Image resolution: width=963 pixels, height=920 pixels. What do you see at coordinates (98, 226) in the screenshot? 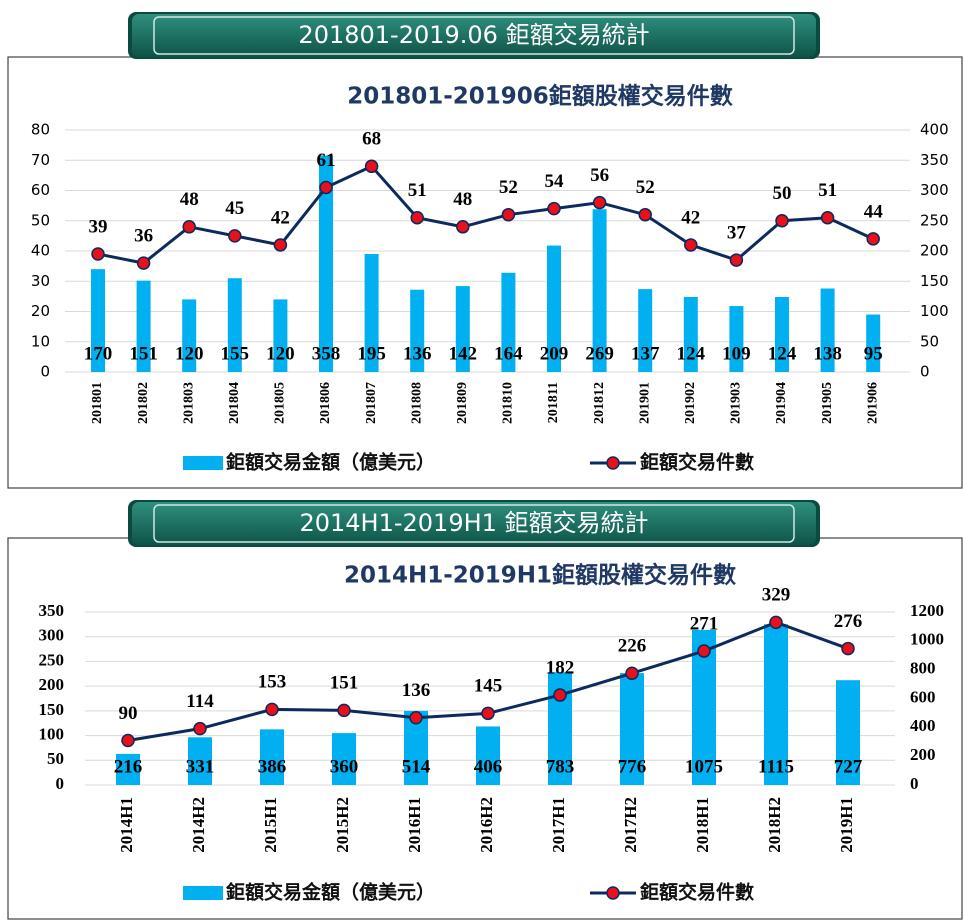
I see `line-value-label: 39` at bounding box center [98, 226].